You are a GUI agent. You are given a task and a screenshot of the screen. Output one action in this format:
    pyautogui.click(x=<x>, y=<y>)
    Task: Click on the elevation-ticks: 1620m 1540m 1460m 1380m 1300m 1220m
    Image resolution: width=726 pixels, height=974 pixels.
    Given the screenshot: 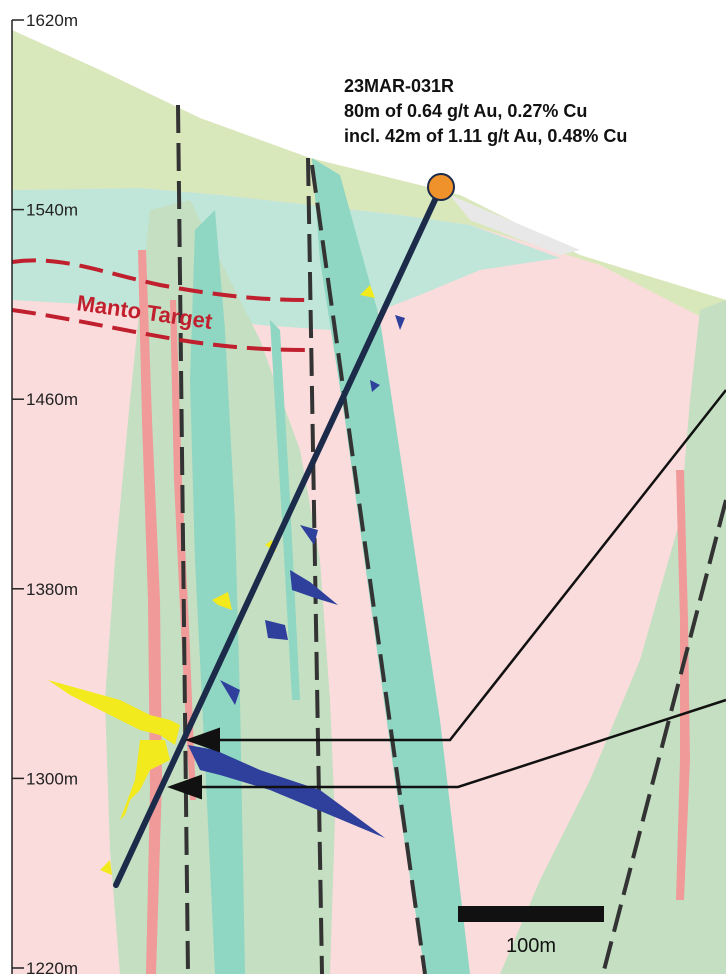 What is the action you would take?
    pyautogui.click(x=45, y=492)
    